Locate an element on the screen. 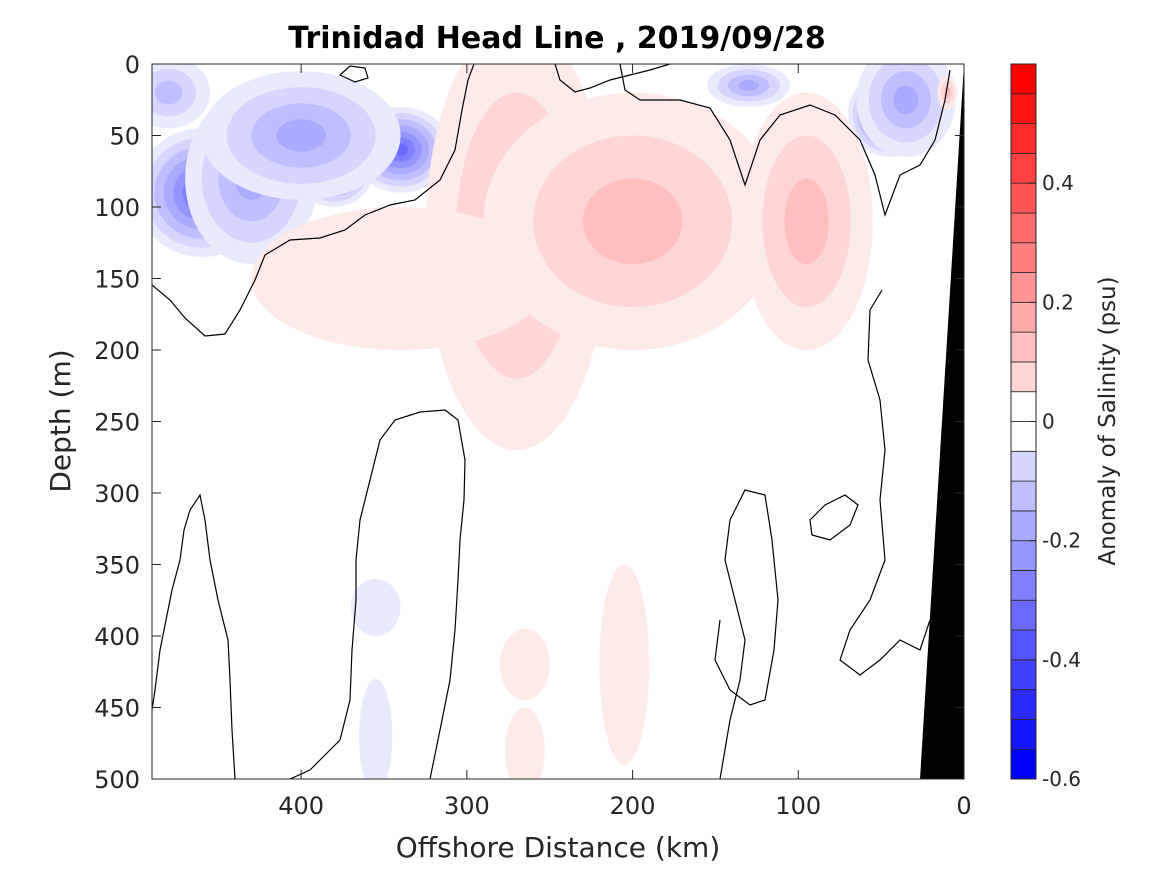 This screenshot has height=875, width=1167. y-tick-label-300: 300 is located at coordinates (117, 494).